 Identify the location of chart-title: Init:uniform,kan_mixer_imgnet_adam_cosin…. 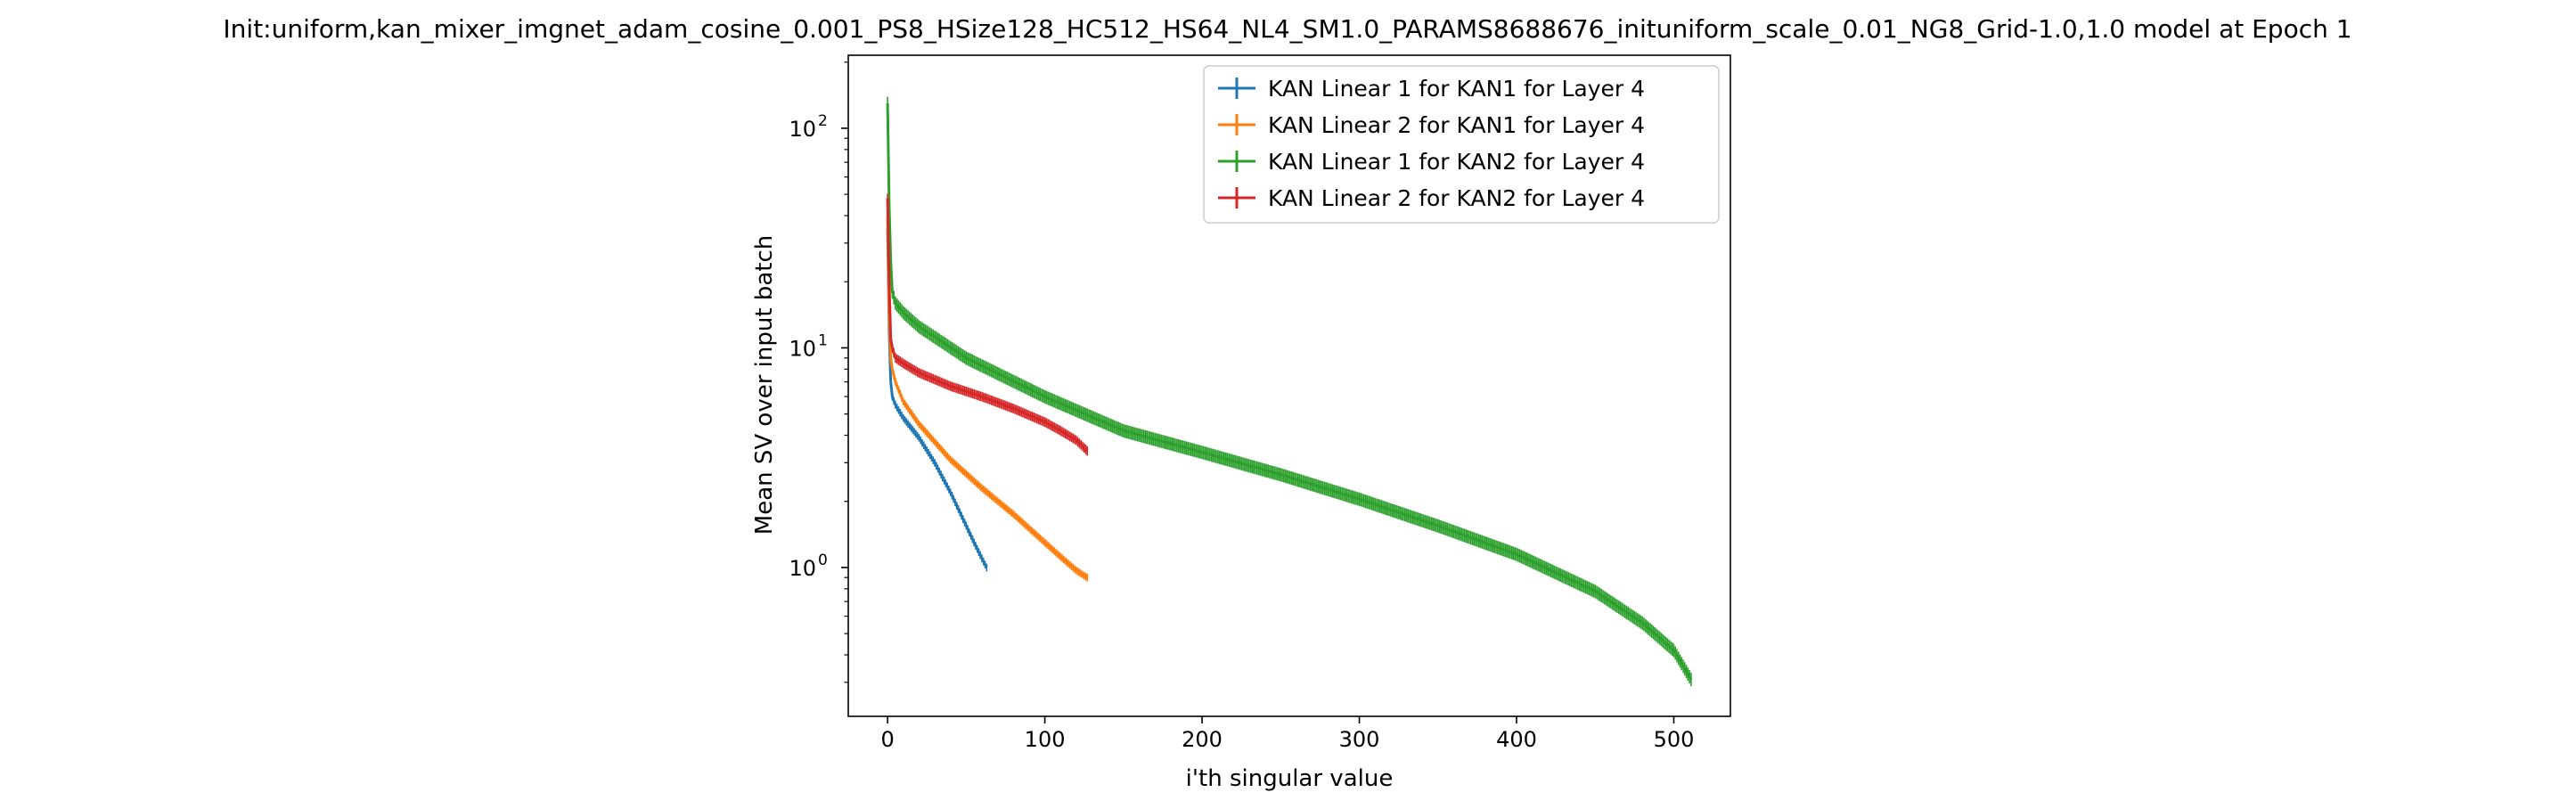
(1287, 29).